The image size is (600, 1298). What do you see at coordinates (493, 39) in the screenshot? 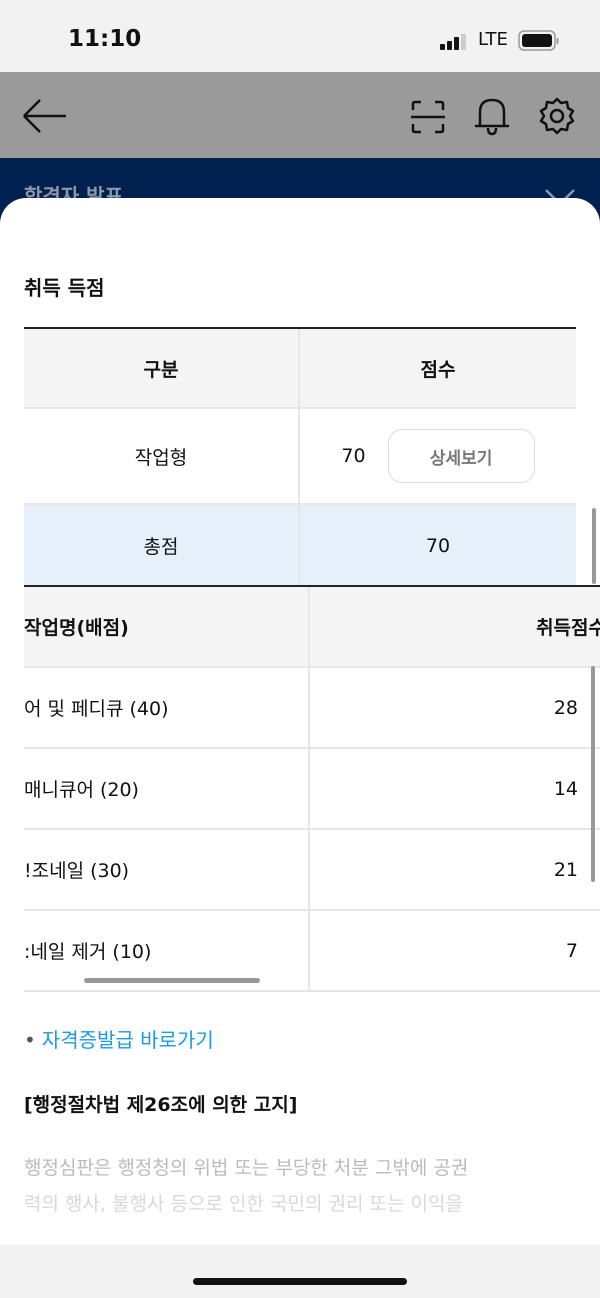
I see `network-type: LTE` at bounding box center [493, 39].